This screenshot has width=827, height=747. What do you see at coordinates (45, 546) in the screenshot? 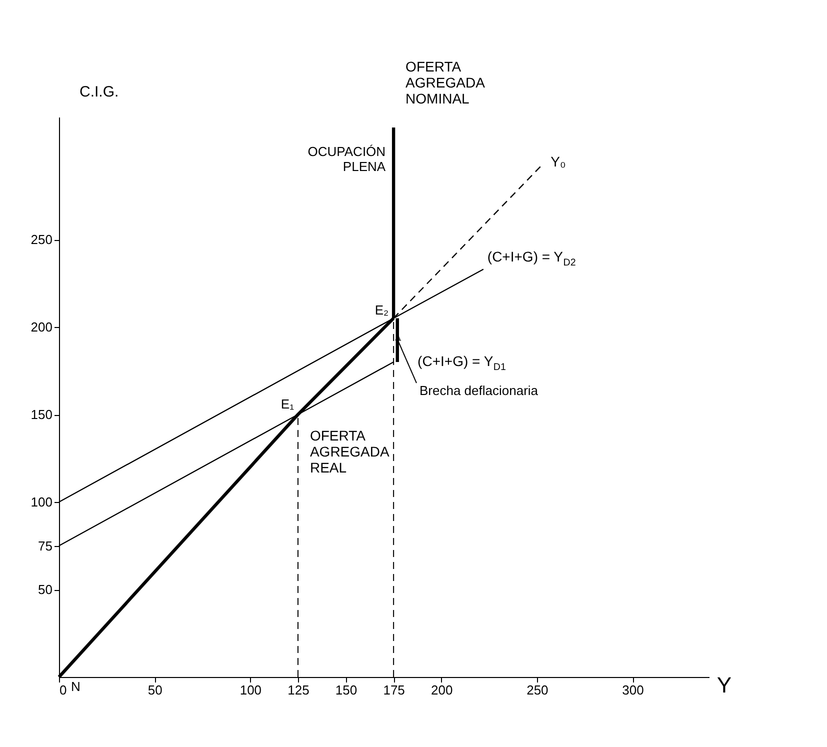
I see `y-tick-label: 75` at bounding box center [45, 546].